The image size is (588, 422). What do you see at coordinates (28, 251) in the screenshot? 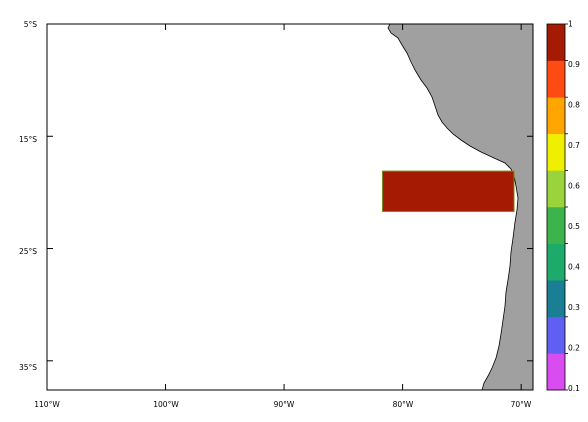
I see `y-tick-label: 25°S` at bounding box center [28, 251].